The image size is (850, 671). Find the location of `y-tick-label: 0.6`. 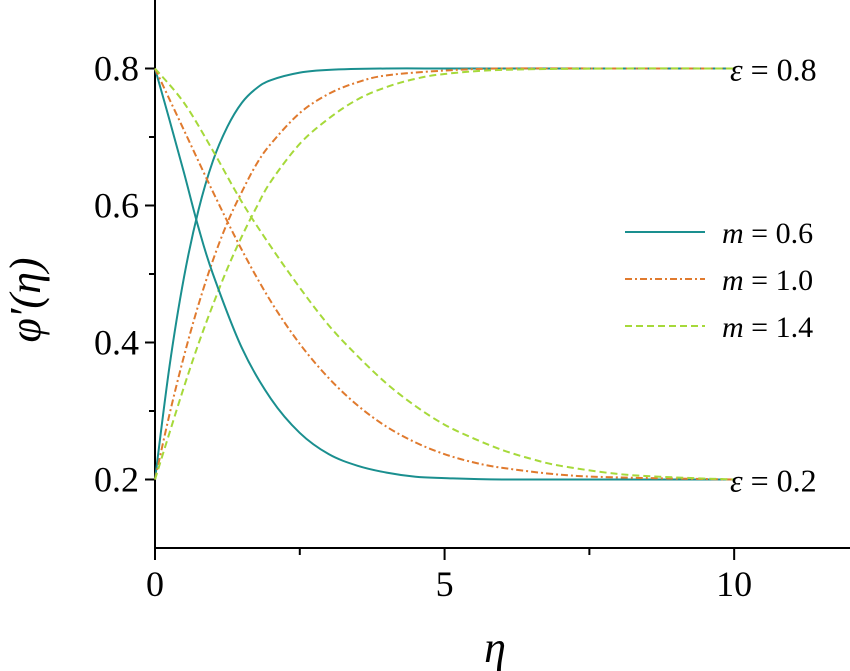

y-tick-label: 0.6 is located at coordinates (116, 206).